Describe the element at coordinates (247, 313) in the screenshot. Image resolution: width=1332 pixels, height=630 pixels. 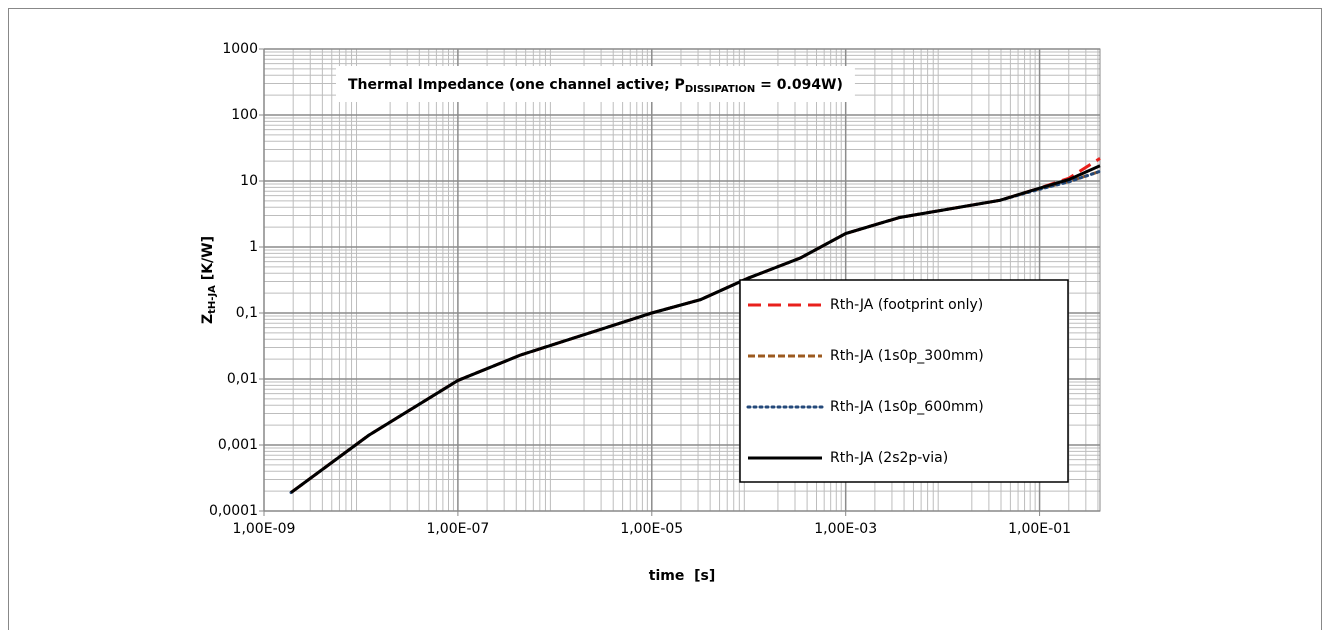
I see `y-tick-label: 0,1` at that location.